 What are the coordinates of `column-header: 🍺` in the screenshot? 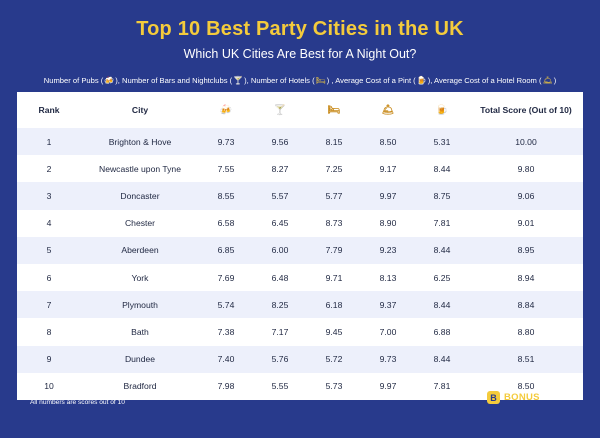 It's located at (442, 110).